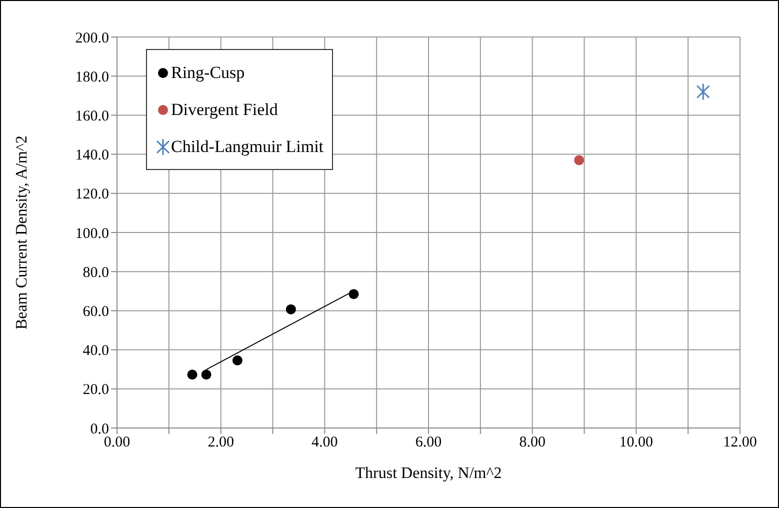 The image size is (779, 508). What do you see at coordinates (740, 442) in the screenshot?
I see `x-tick-label: 12.00` at bounding box center [740, 442].